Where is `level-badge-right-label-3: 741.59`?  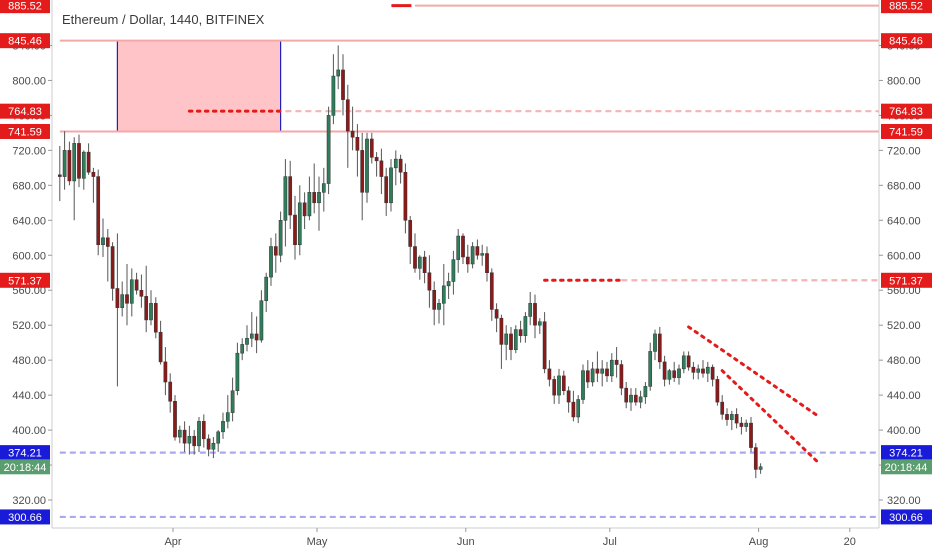
level-badge-right-label-3: 741.59 is located at coordinates (906, 132).